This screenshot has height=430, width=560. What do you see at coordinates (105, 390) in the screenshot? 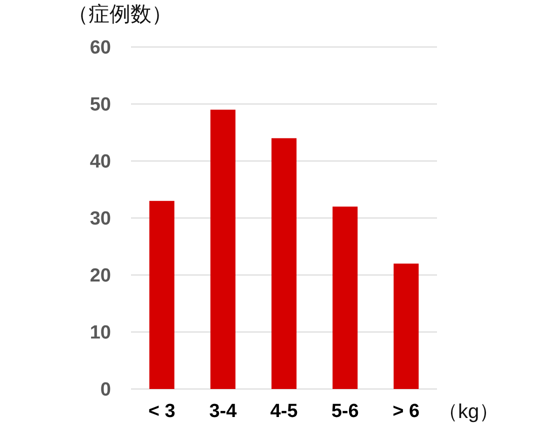
I see `y-tick-label: 0` at bounding box center [105, 390].